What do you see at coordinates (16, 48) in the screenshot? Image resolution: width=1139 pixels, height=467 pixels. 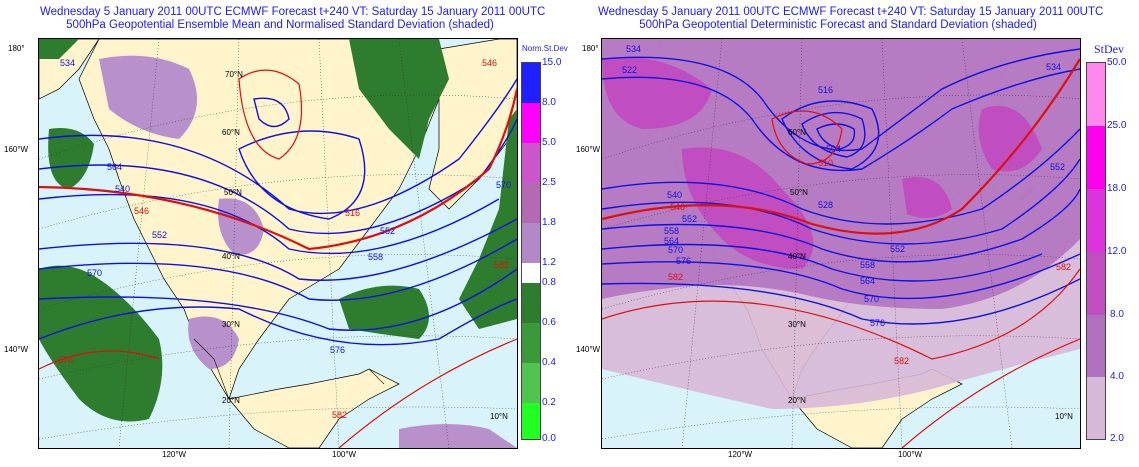 I see `left-lat-180: 180°` at bounding box center [16, 48].